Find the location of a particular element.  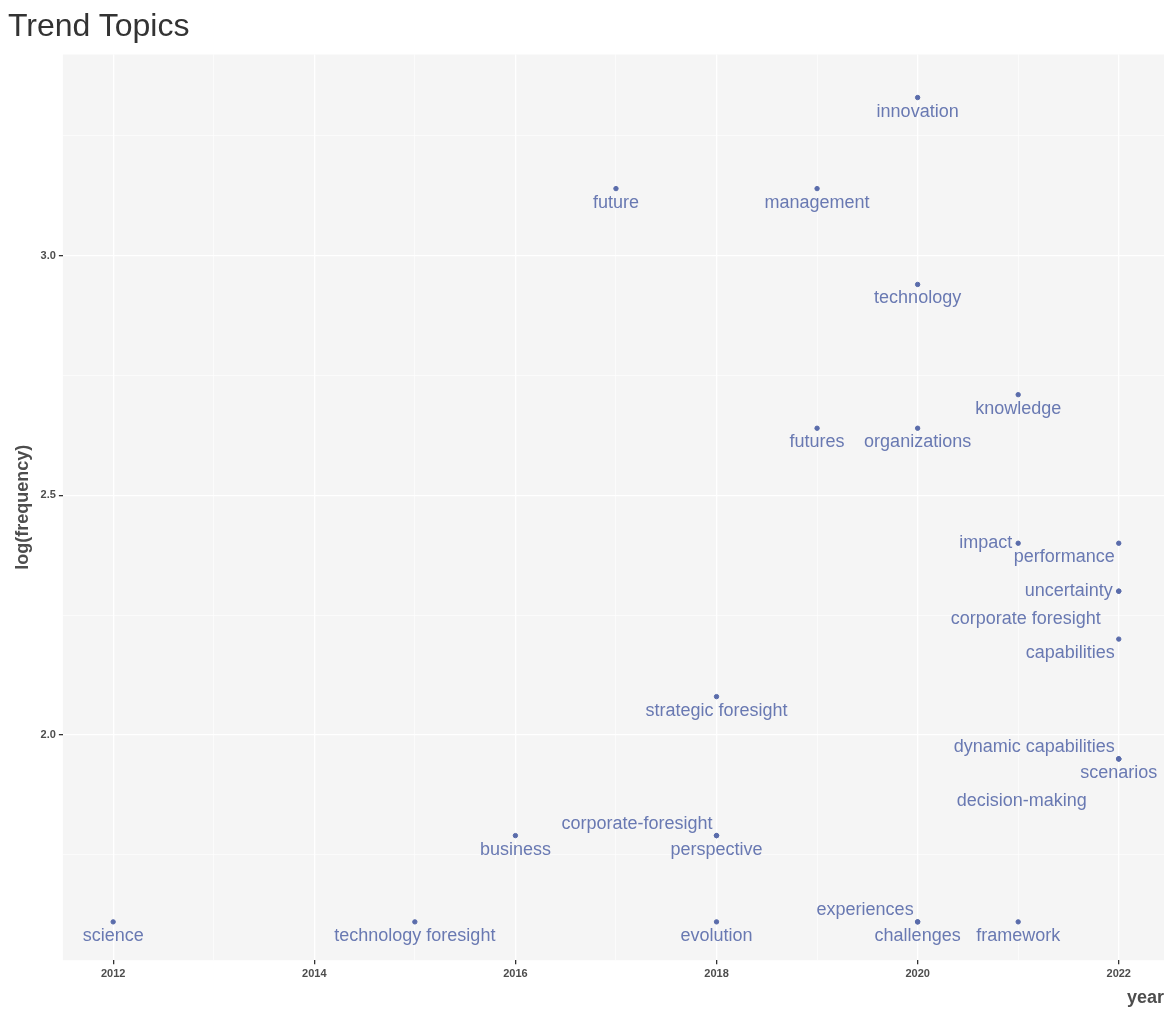

annotation: framework is located at coordinates (1019, 934).